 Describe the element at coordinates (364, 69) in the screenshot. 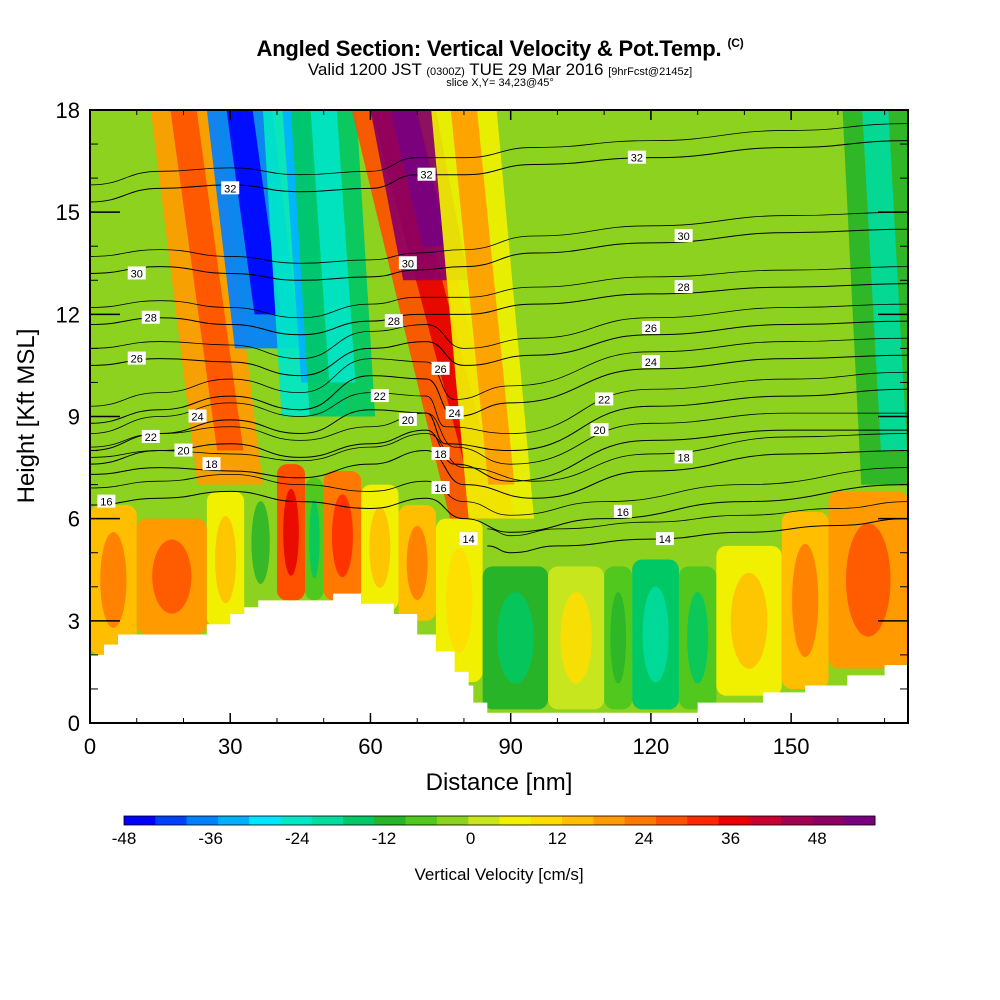

I see `valid-prefix: Valid 1200 JST` at that location.